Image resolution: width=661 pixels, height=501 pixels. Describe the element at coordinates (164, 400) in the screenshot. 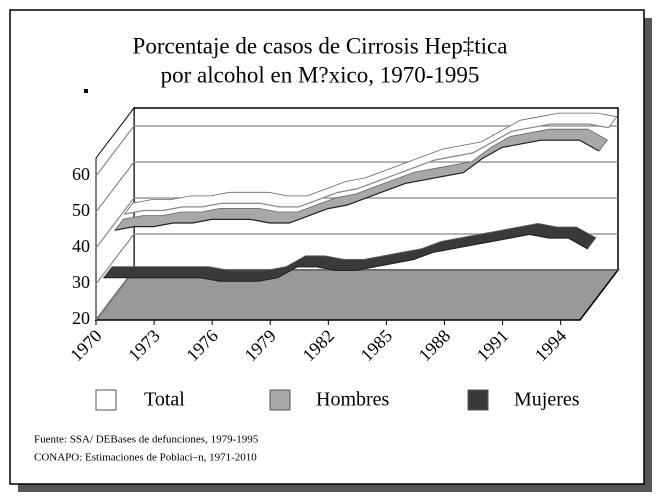

I see `legend-label: Total` at that location.